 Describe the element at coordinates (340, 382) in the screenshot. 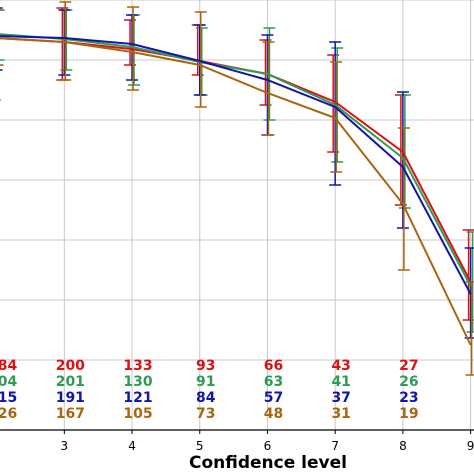

I see `count-label: 41` at that location.